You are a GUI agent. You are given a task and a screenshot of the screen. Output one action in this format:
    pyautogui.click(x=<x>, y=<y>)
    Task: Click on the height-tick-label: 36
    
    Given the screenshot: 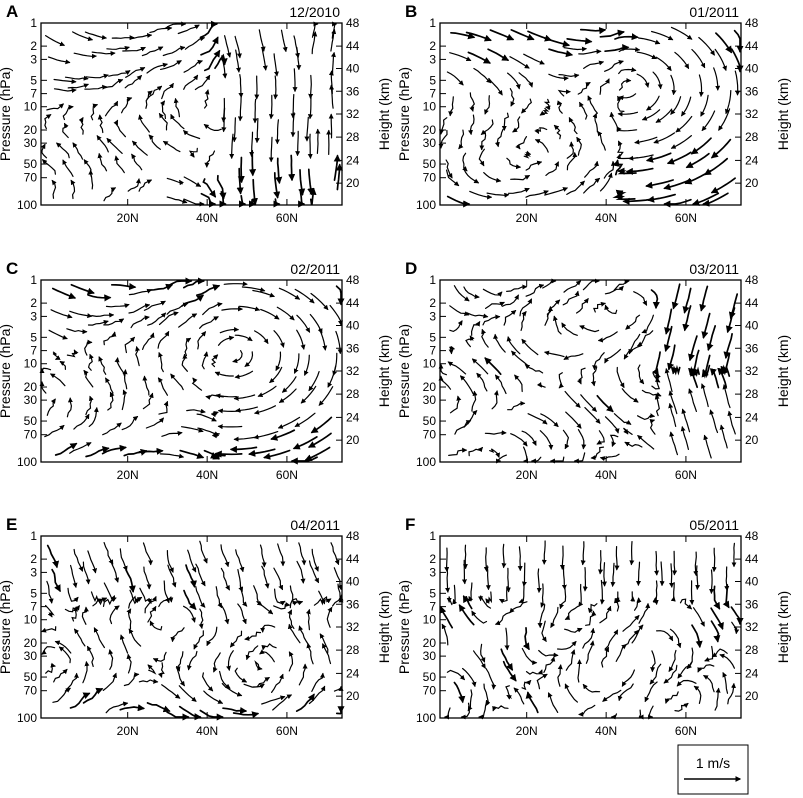 What is the action you would take?
    pyautogui.click(x=752, y=348)
    